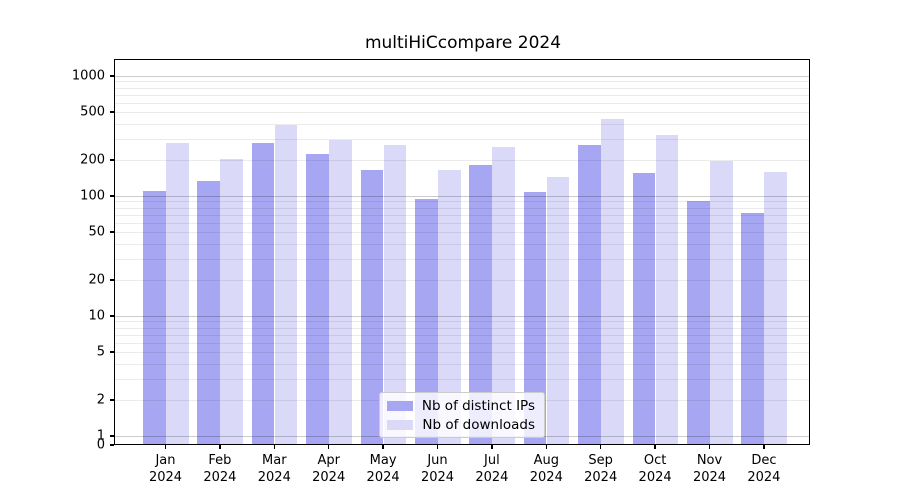 The image size is (900, 500). Describe the element at coordinates (492, 469) in the screenshot. I see `x-tick-label: Jul 2024` at that location.